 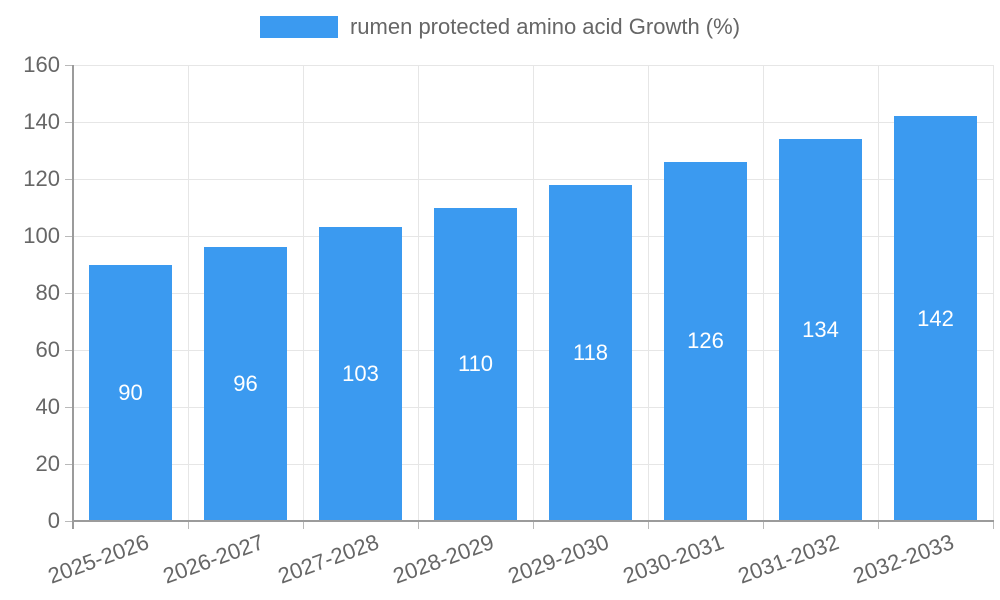 What do you see at coordinates (98, 559) in the screenshot?
I see `x-axis-tick-label: 2025-2026` at bounding box center [98, 559].